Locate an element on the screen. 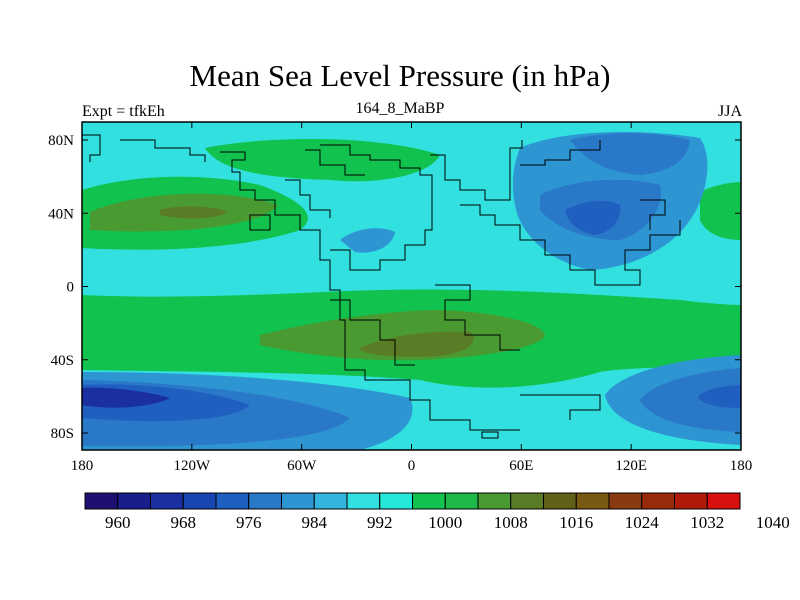 This screenshot has height=600, width=800. y-tick-label: 80S is located at coordinates (62, 434).